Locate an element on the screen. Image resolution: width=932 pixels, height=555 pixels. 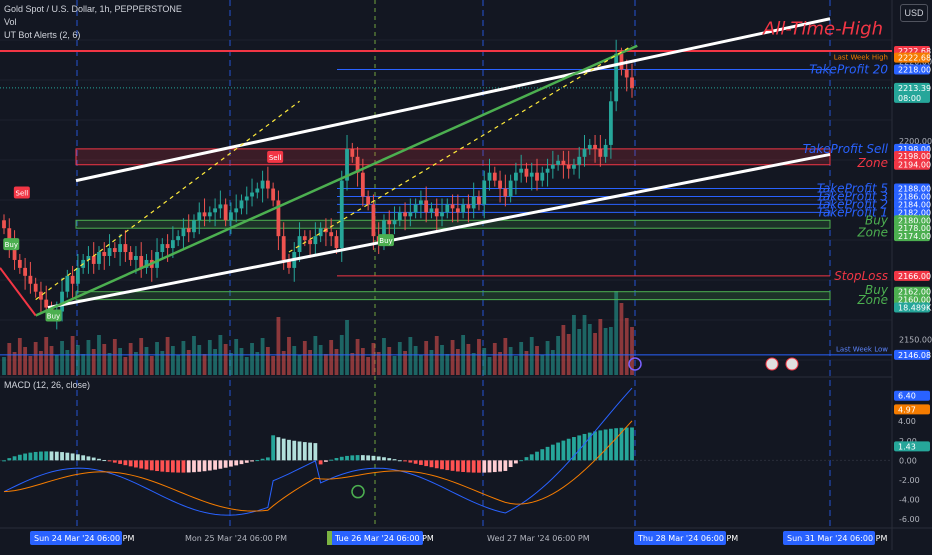
currency-button: USD is located at coordinates (914, 13).